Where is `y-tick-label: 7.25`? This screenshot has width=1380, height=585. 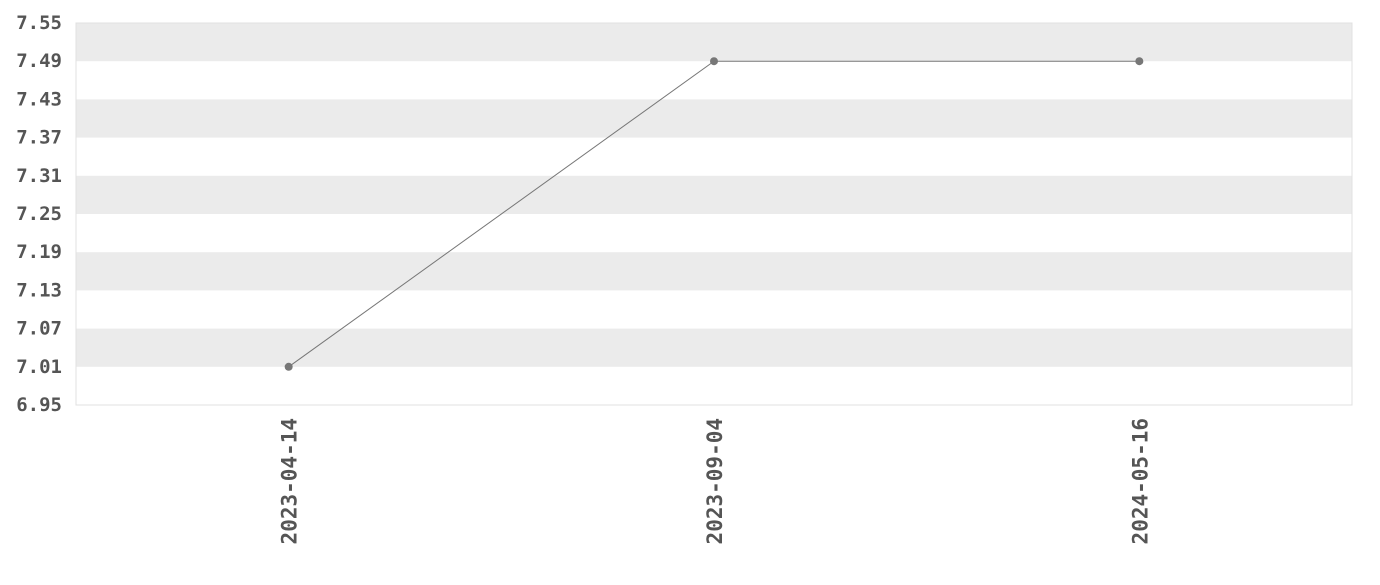
y-tick-label: 7.25 is located at coordinates (39, 214).